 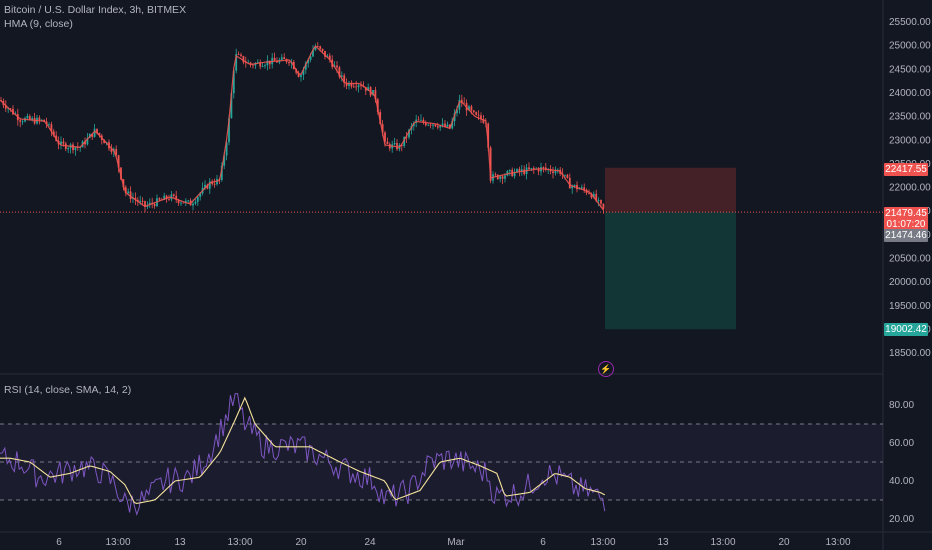 What do you see at coordinates (68, 390) in the screenshot?
I see `rsi-legend: RSI (14, close, SMA, 14, 2)` at bounding box center [68, 390].